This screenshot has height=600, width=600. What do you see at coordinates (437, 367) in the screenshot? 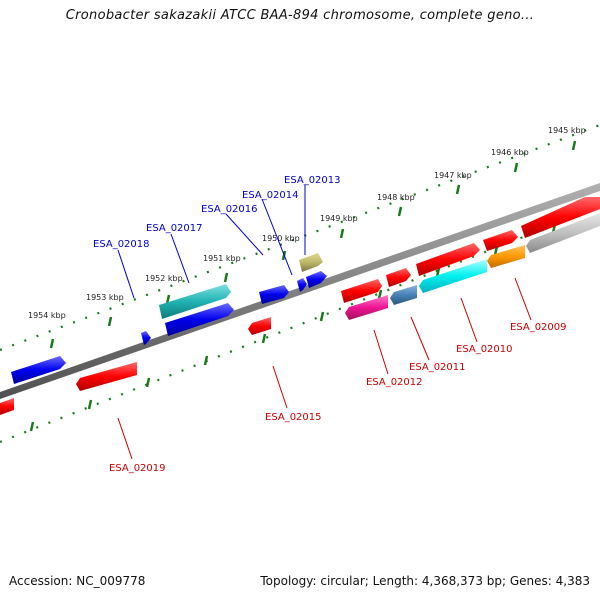
I see `gene-label-esa-02011: ESA_02011` at bounding box center [437, 367].